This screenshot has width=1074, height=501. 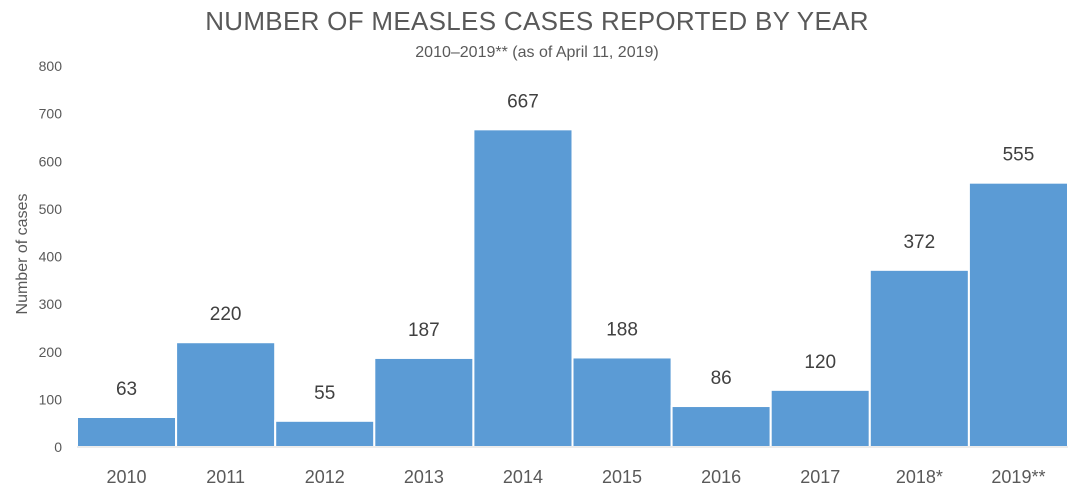 What do you see at coordinates (1019, 155) in the screenshot?
I see `data-label: 555` at bounding box center [1019, 155].